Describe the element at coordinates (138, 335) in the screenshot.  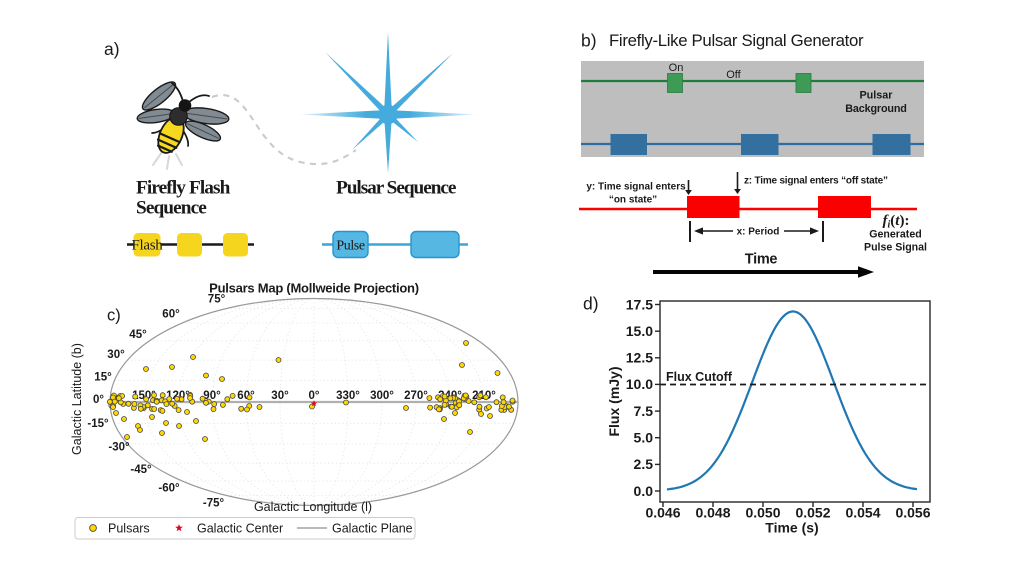
I see `svg-text: 45°` at that location.